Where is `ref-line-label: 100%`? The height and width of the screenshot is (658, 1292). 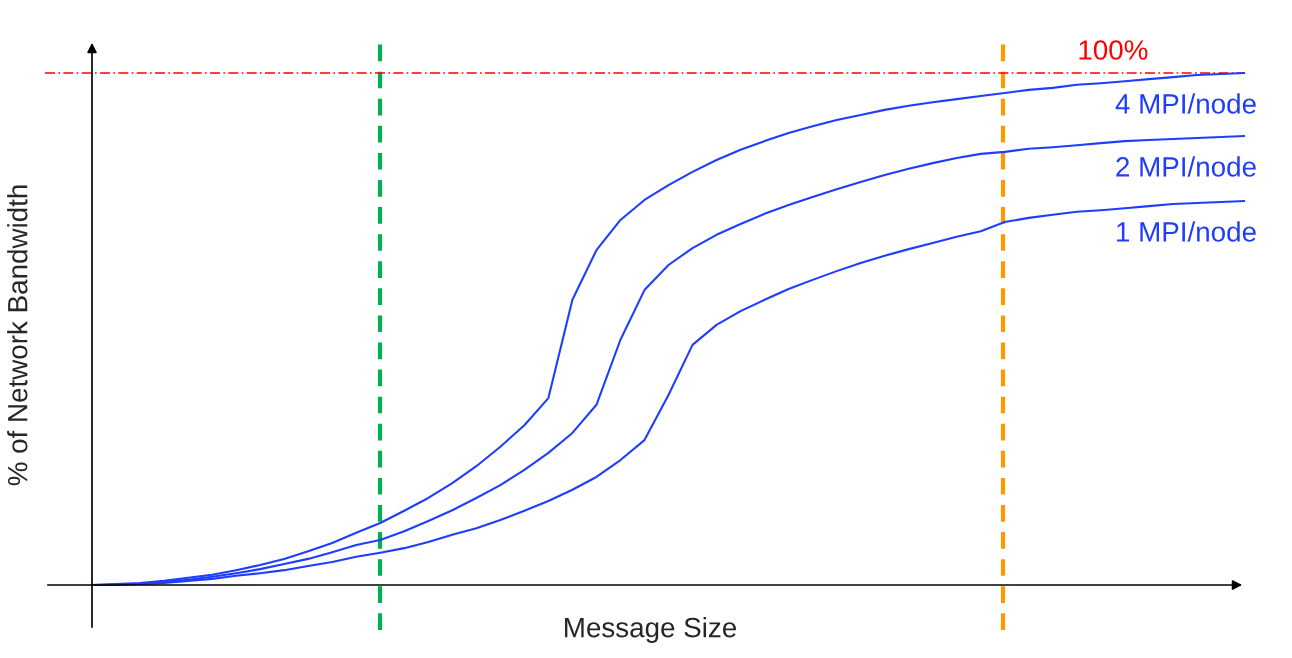
ref-line-label: 100% is located at coordinates (1113, 50).